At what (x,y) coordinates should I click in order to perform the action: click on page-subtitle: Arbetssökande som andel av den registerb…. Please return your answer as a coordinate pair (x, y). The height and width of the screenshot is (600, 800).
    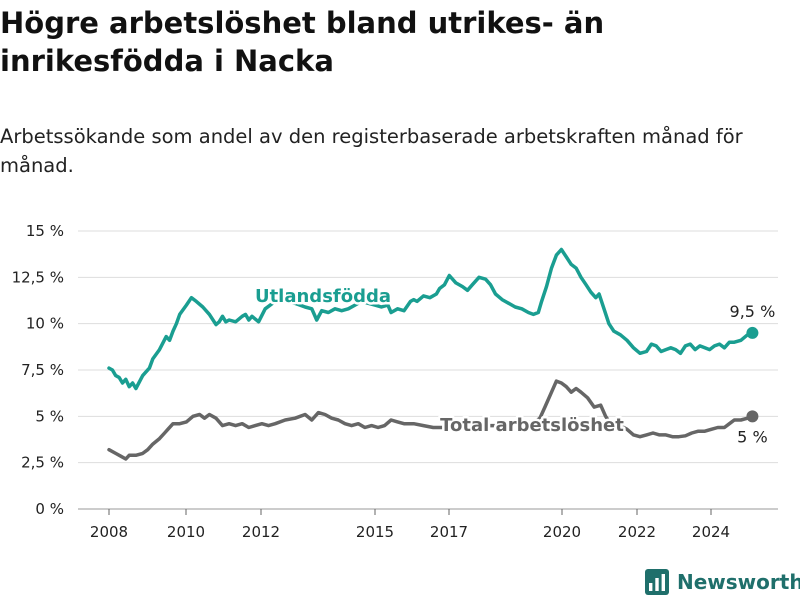
    Looking at the image, I should click on (371, 151).